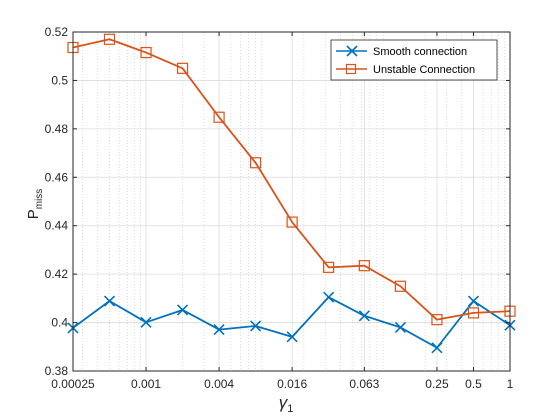 This screenshot has width=560, height=420. Describe the element at coordinates (59, 80) in the screenshot. I see `y-tick-label: 0.5` at that location.